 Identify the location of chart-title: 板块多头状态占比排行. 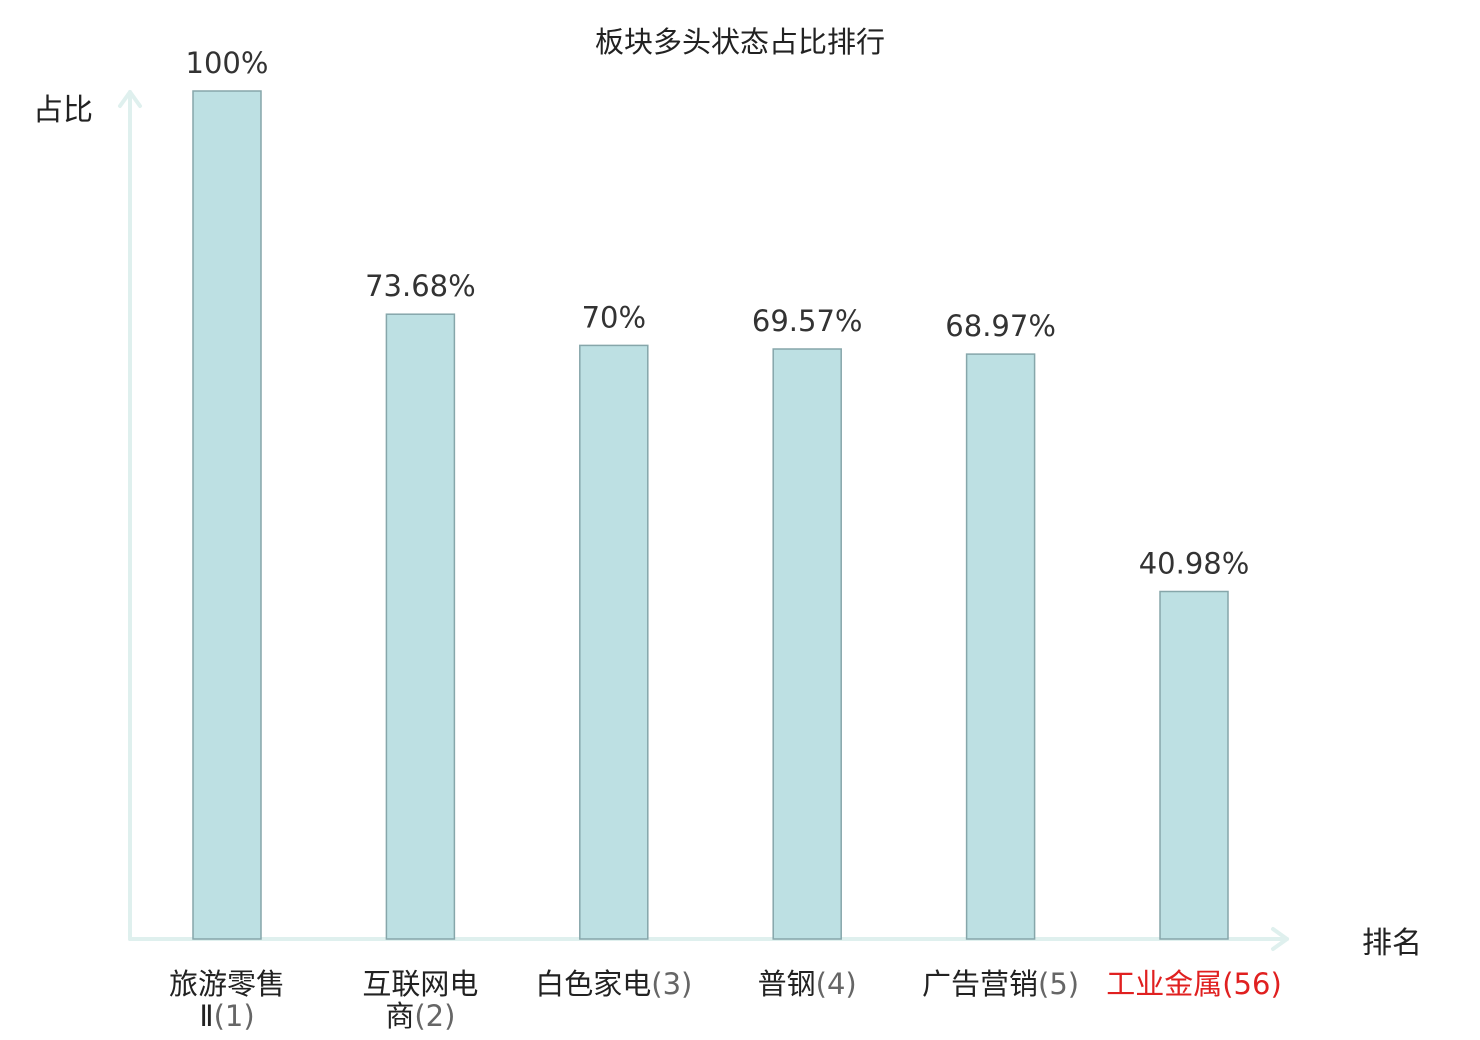
(740, 42).